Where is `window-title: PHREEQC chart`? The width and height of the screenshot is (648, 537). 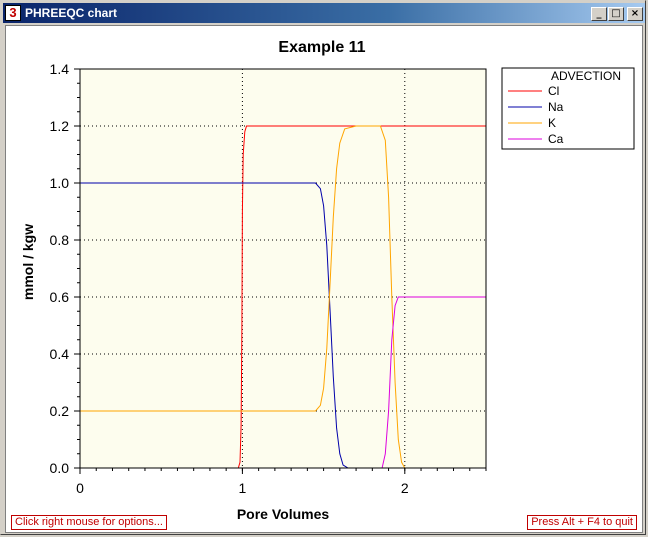
window-title: PHREEQC chart is located at coordinates (71, 13).